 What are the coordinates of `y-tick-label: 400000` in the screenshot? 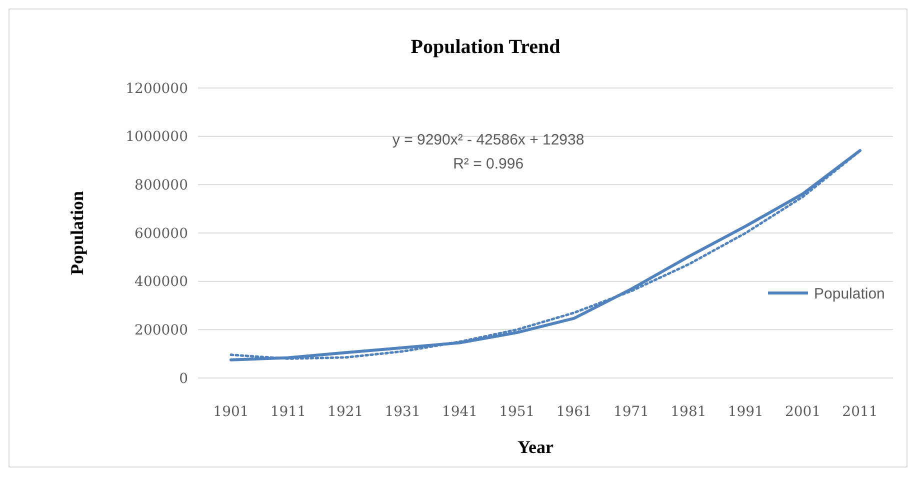 It's located at (161, 282).